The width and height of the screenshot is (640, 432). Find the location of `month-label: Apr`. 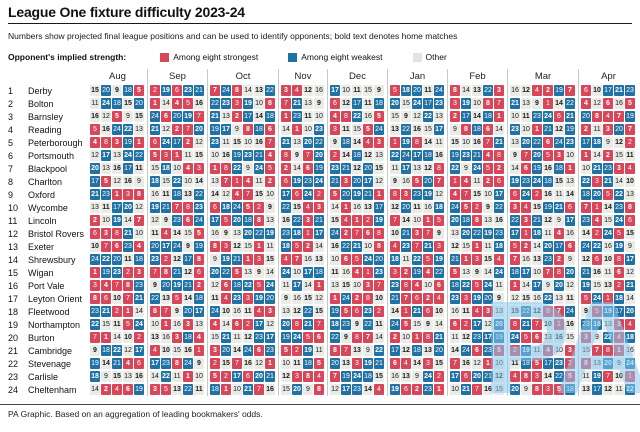

month-label: Apr is located at coordinates (608, 76).